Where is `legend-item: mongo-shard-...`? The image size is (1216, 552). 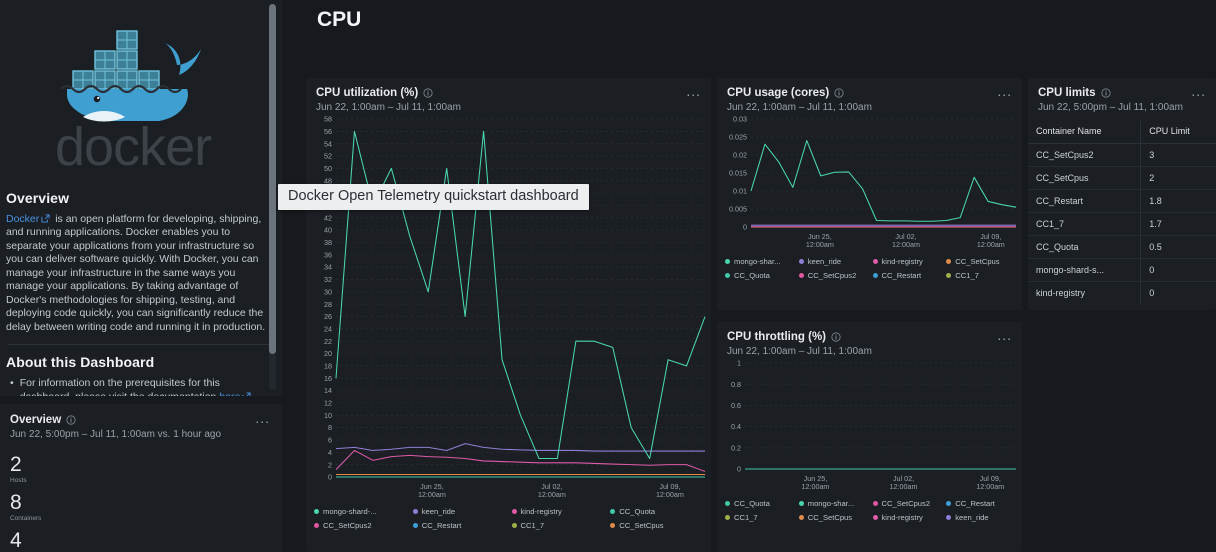 legend-item: mongo-shard-... is located at coordinates (363, 511).